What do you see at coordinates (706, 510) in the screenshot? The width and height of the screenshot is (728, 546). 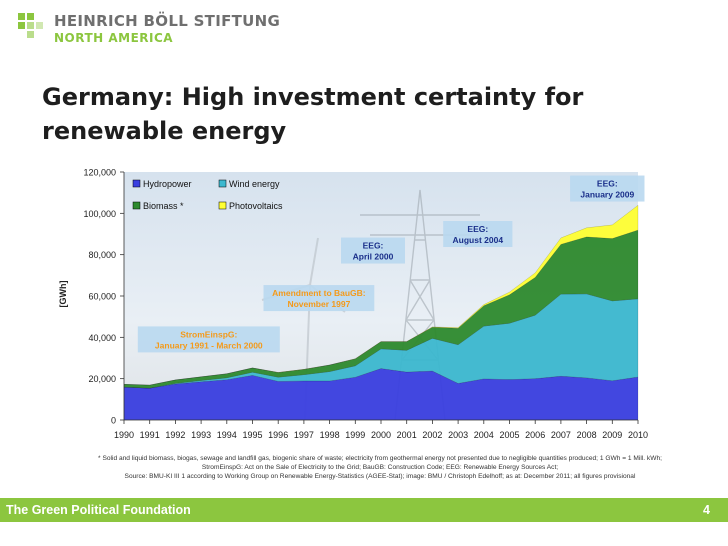 I see `page-number: 4` at bounding box center [706, 510].